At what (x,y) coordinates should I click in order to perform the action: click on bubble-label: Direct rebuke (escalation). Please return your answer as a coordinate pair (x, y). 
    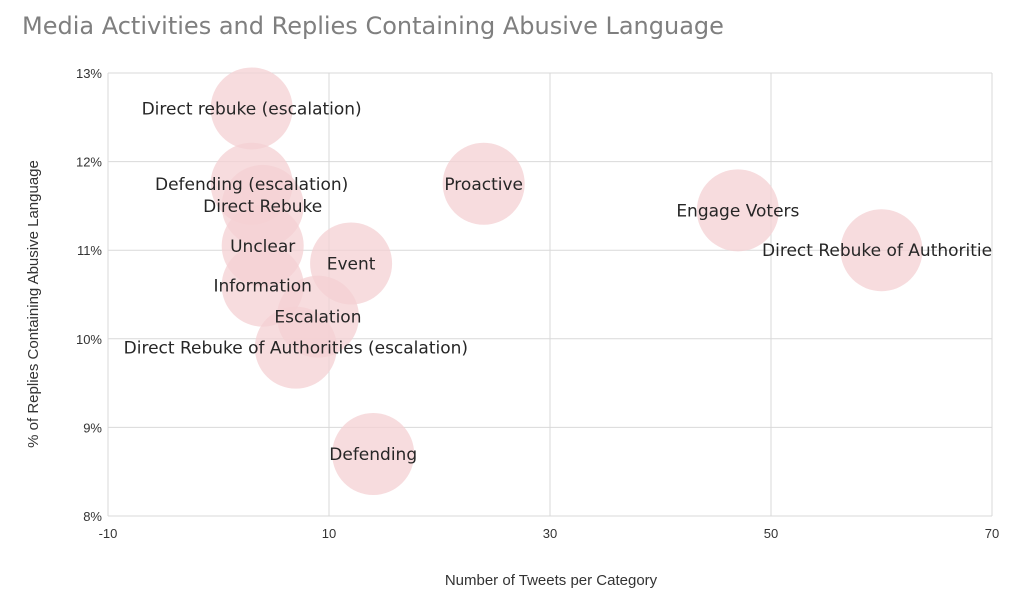
    Looking at the image, I should click on (252, 109).